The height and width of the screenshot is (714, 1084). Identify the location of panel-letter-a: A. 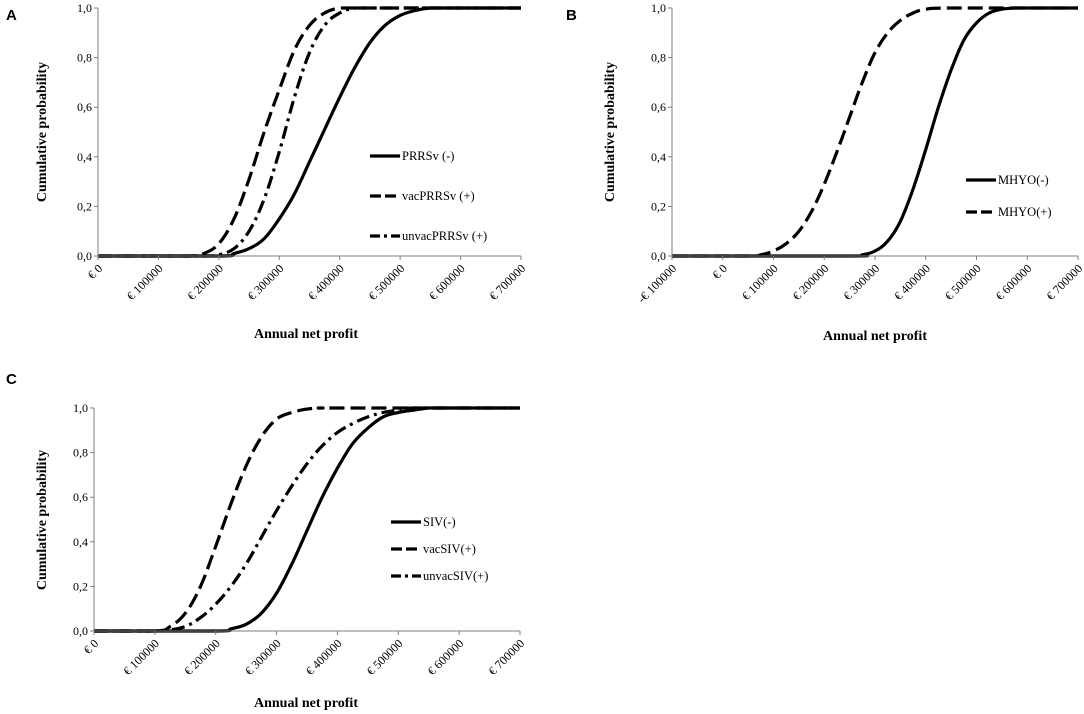
(11, 15).